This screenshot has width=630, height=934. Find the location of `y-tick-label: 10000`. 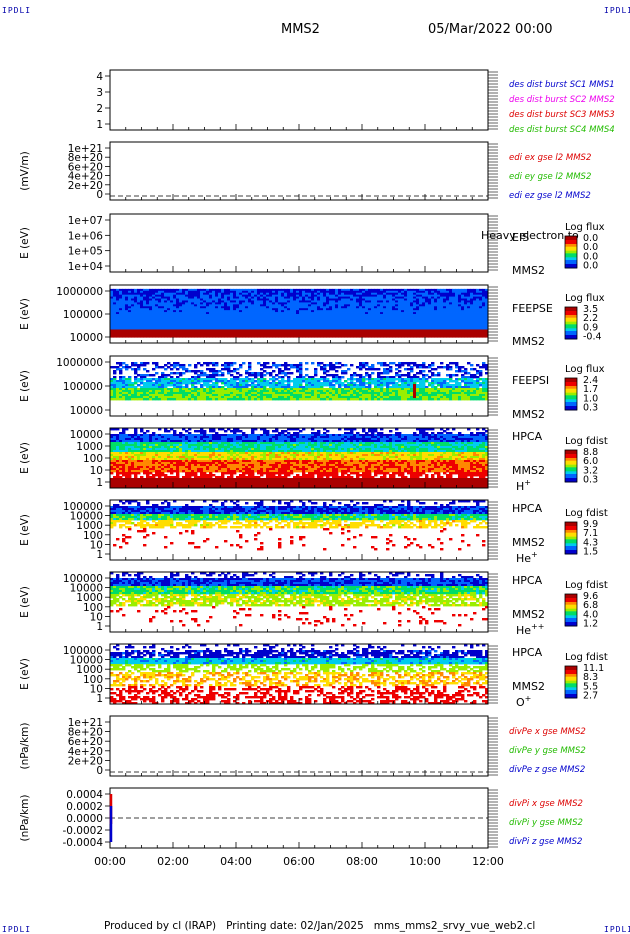

y-tick-label: 10000 is located at coordinates (86, 338).